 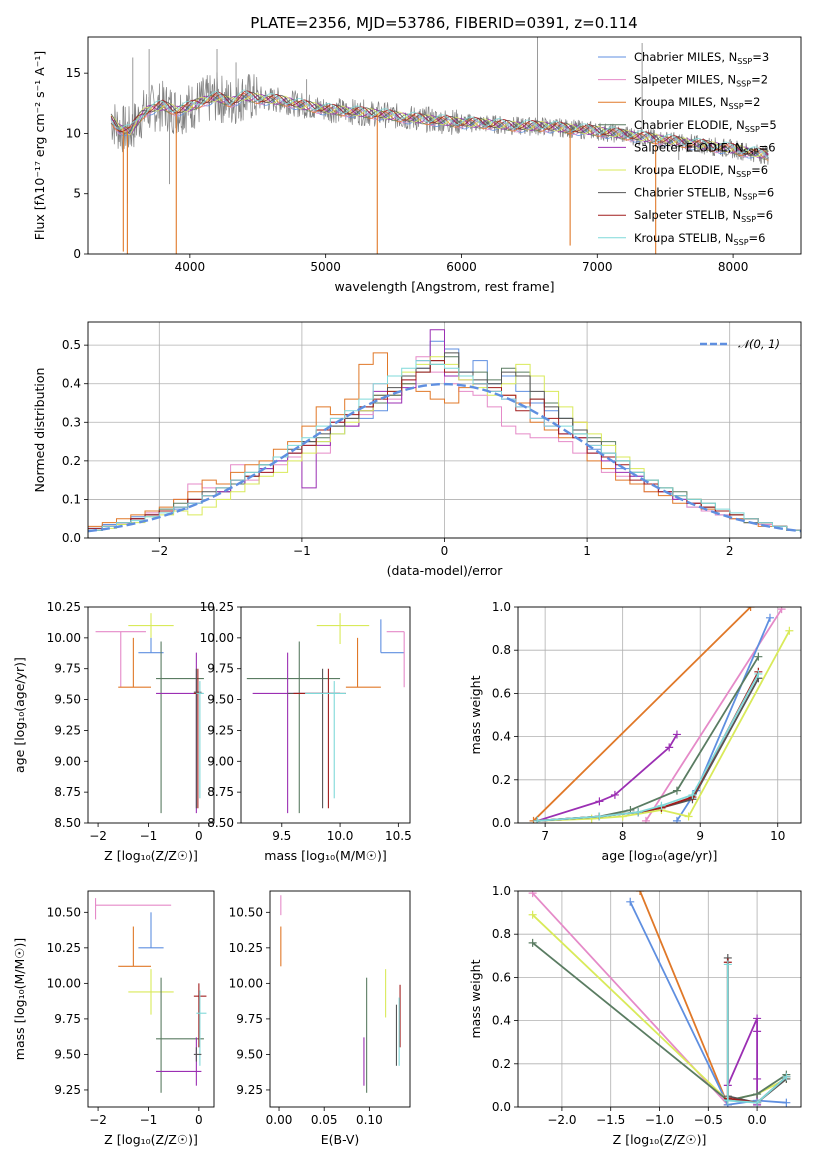 I want to click on mass_vs_Z-ytick-label: 9.50, so click(x=67, y=1054).